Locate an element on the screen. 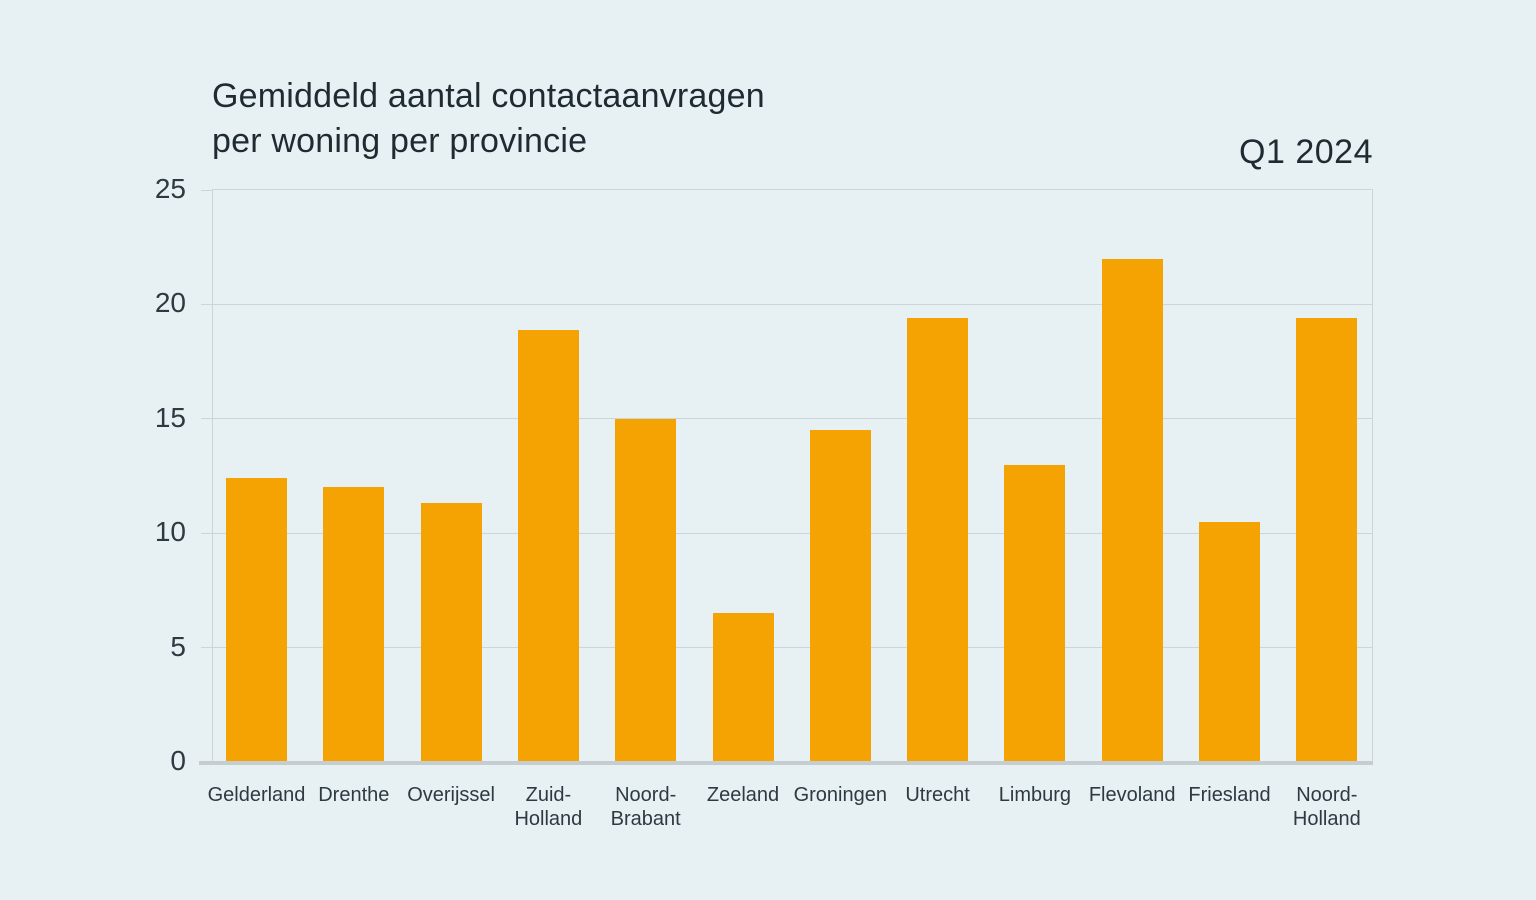 This screenshot has width=1536, height=900. x-axis-tick-label: Zeeland is located at coordinates (743, 795).